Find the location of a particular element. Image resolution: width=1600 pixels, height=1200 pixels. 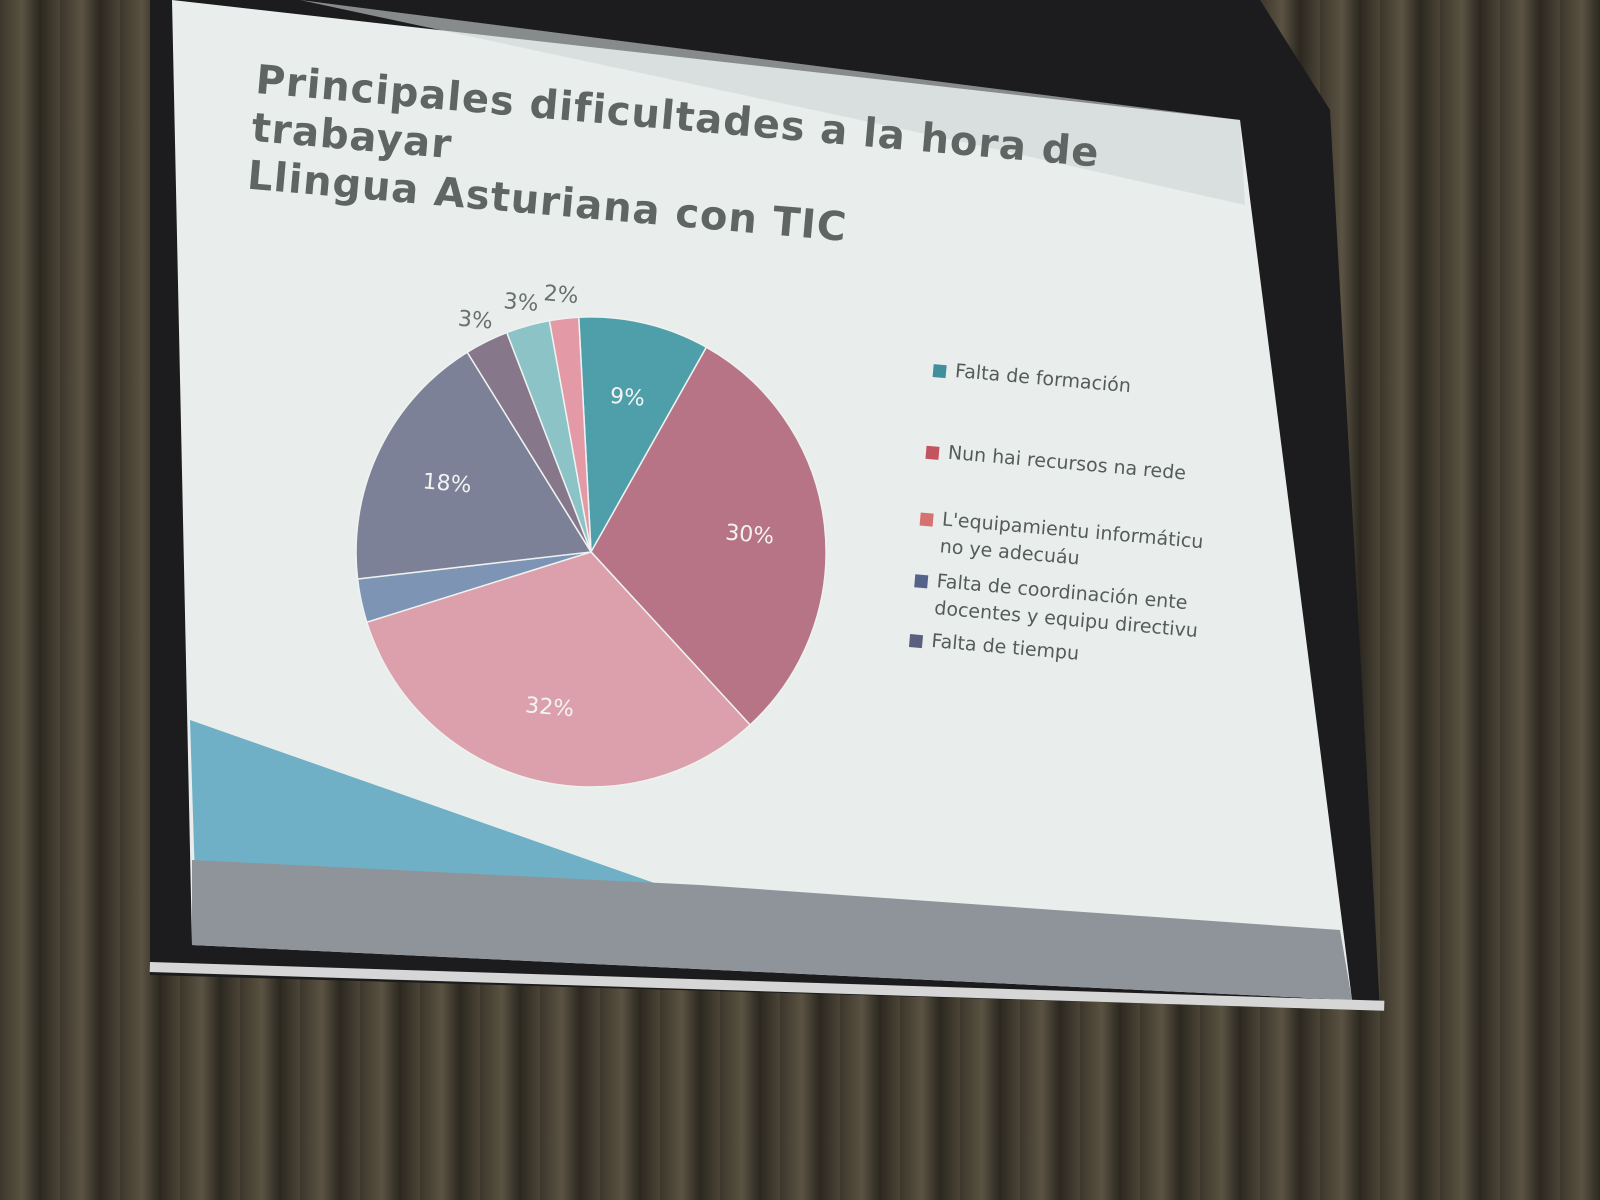

data-label: 9% is located at coordinates (627, 398).